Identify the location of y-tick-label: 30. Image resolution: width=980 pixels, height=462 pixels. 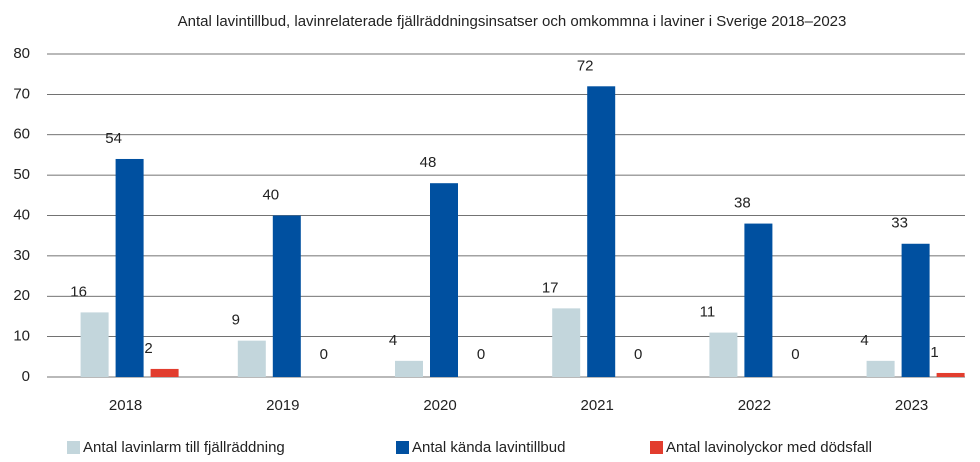
(21, 255).